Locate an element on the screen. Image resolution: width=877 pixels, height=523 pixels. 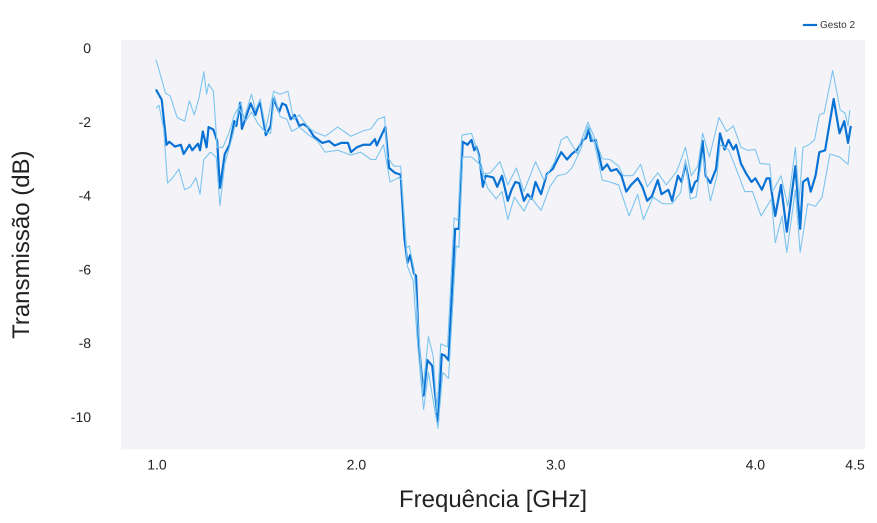
x-tick-label: 1.0 is located at coordinates (157, 464).